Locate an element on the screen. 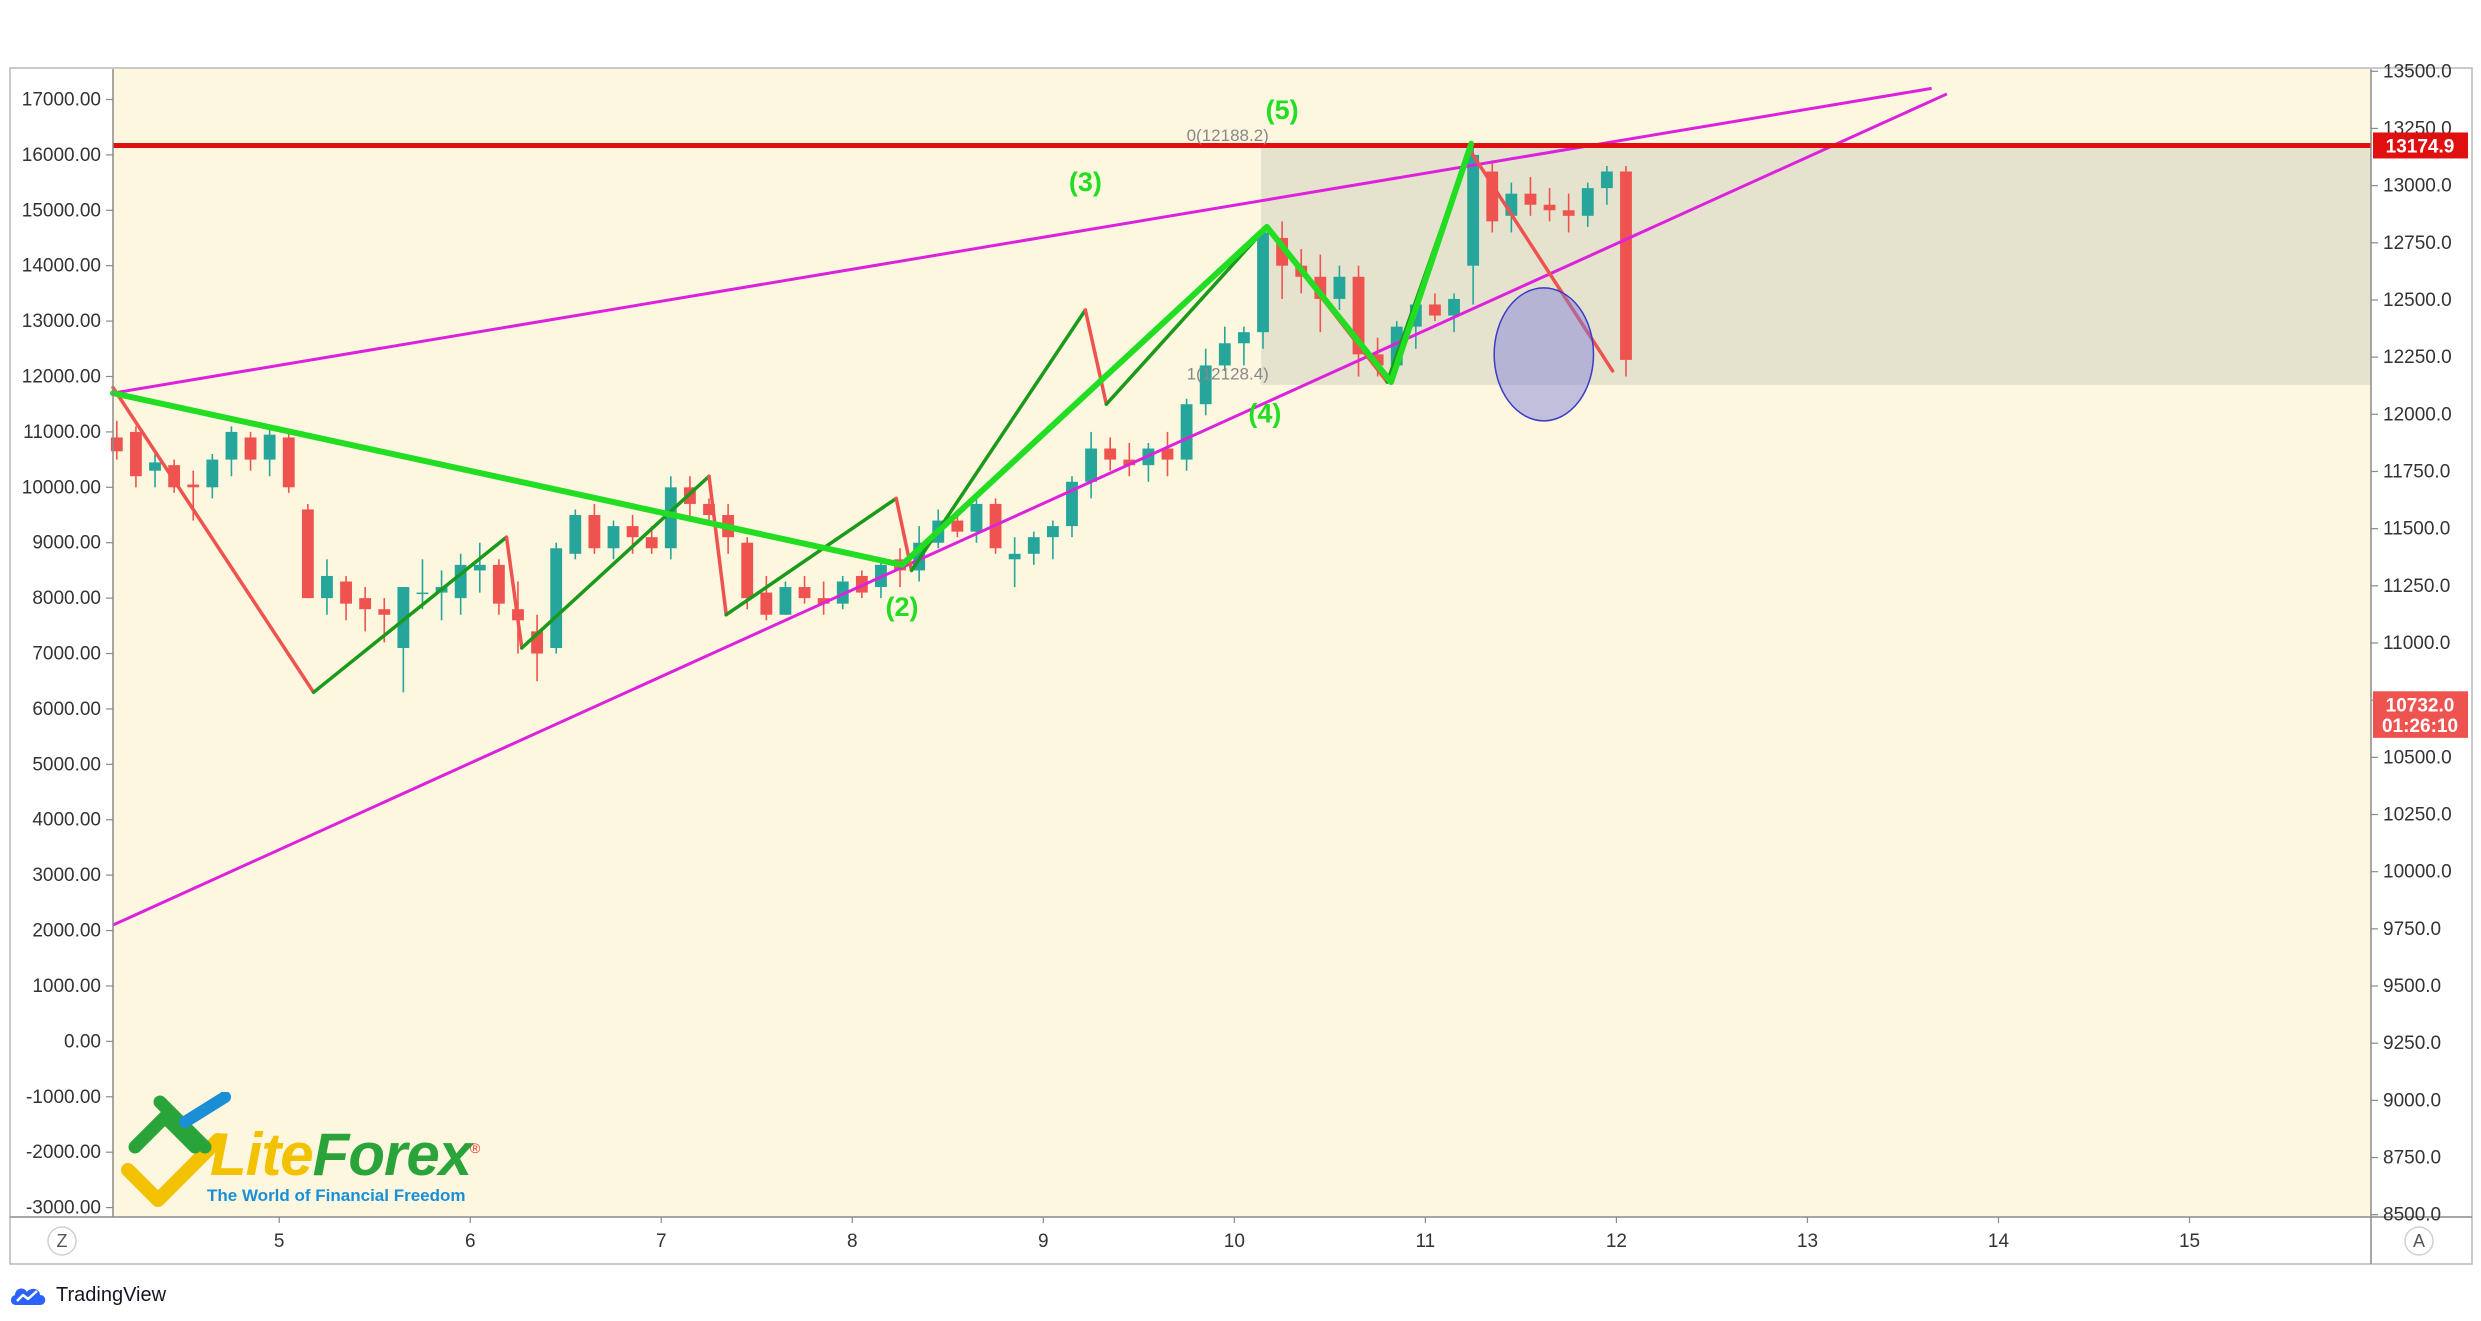 The height and width of the screenshot is (1321, 2481). left-axis-tick-label: 2000.00 is located at coordinates (66, 931).